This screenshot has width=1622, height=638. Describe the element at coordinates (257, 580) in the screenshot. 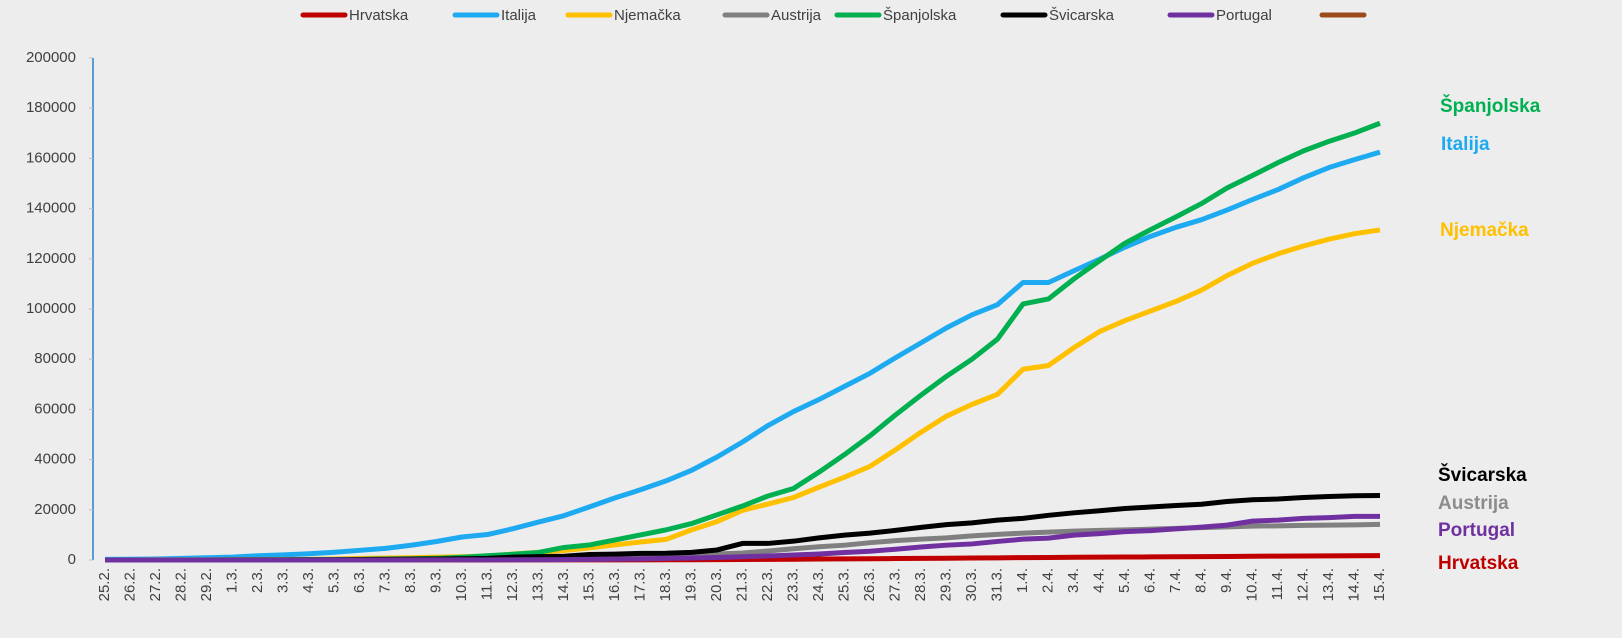

I see `x-tick-label: 2.3.` at that location.